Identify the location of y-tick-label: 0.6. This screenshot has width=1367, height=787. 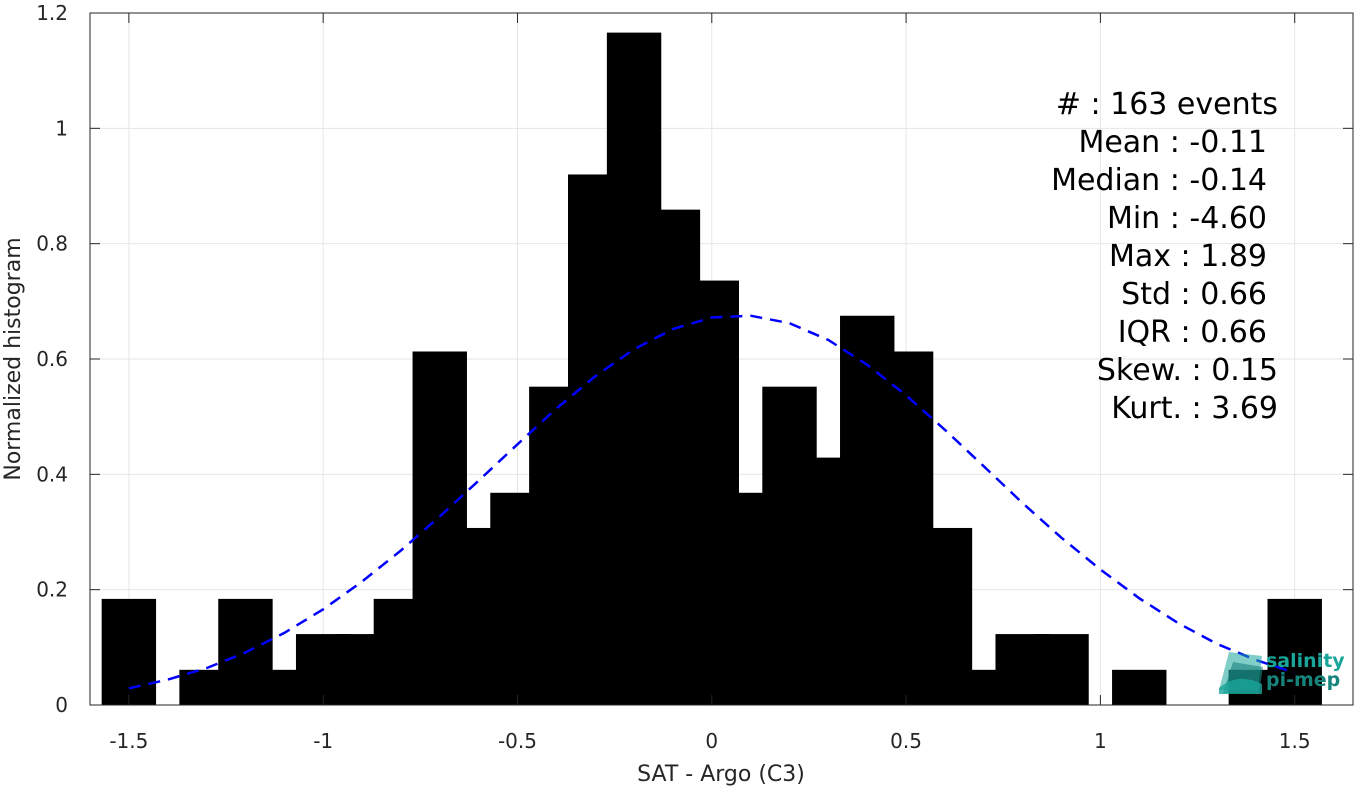
(52, 359).